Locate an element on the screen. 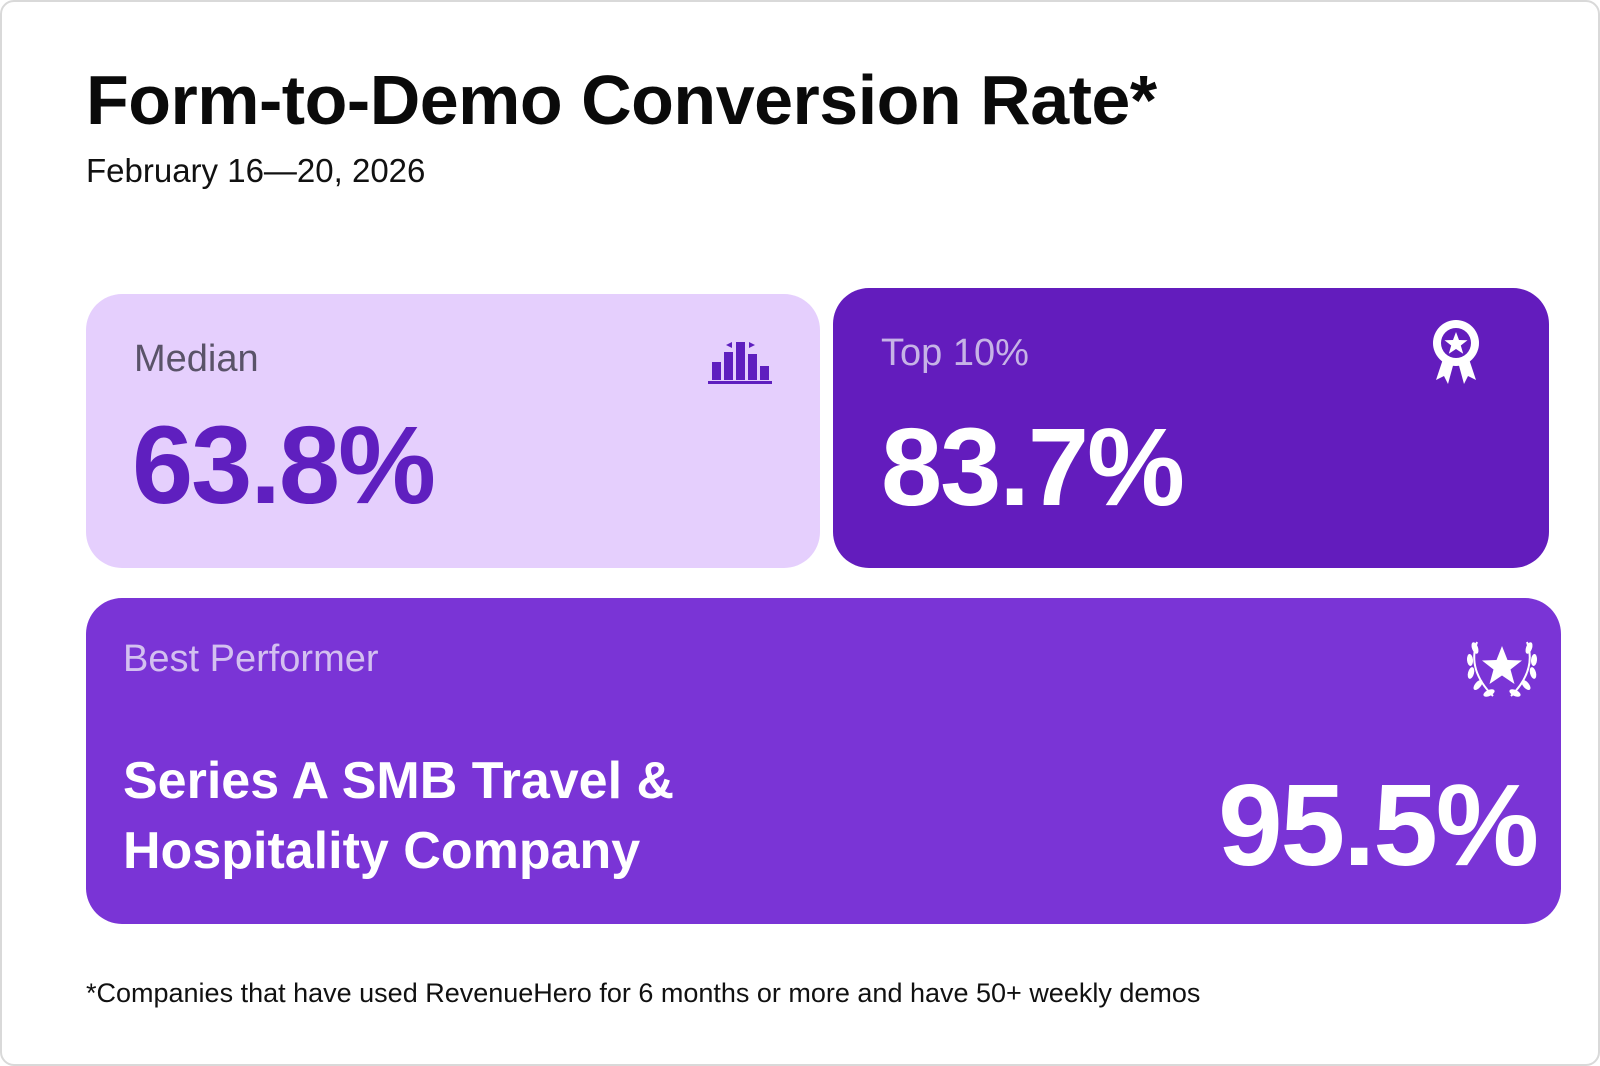 The height and width of the screenshot is (1066, 1600). date-range: February 16—20, 2026 is located at coordinates (256, 170).